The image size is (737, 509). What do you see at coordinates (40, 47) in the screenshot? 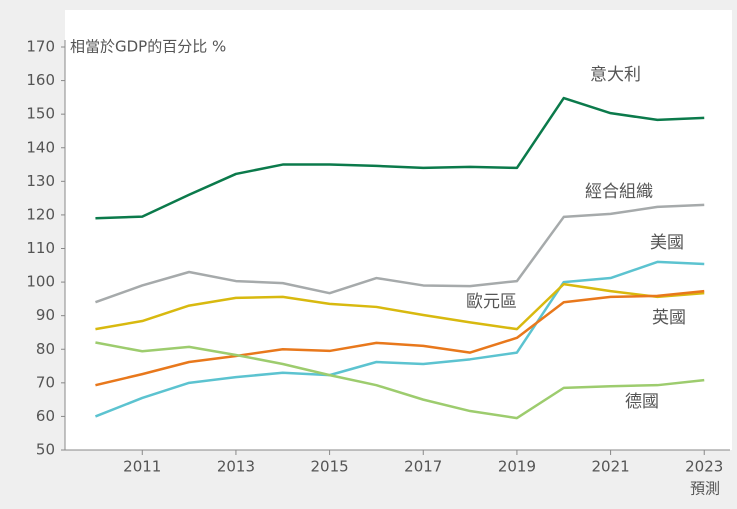
I see `y-tick-label: 170` at bounding box center [40, 47].